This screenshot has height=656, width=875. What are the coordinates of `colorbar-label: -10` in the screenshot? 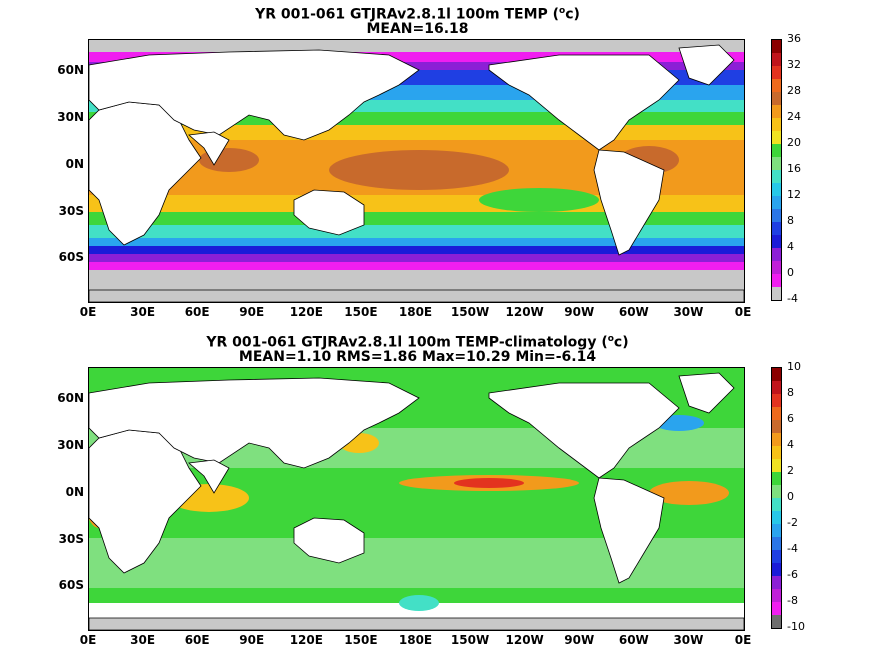 It's located at (796, 626).